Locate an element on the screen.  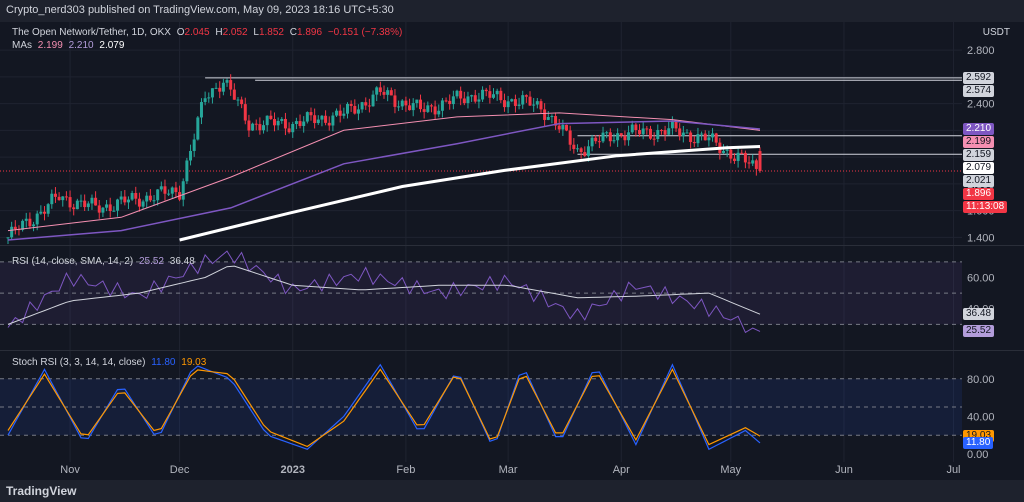
price-y-tick: 1.400 is located at coordinates (981, 238).